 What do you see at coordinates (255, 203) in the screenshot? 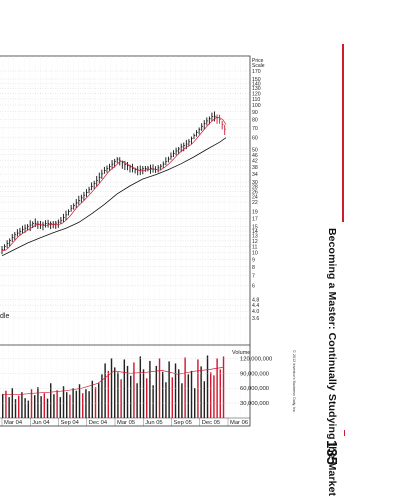
I see `price-tick-label: 22` at bounding box center [255, 203].